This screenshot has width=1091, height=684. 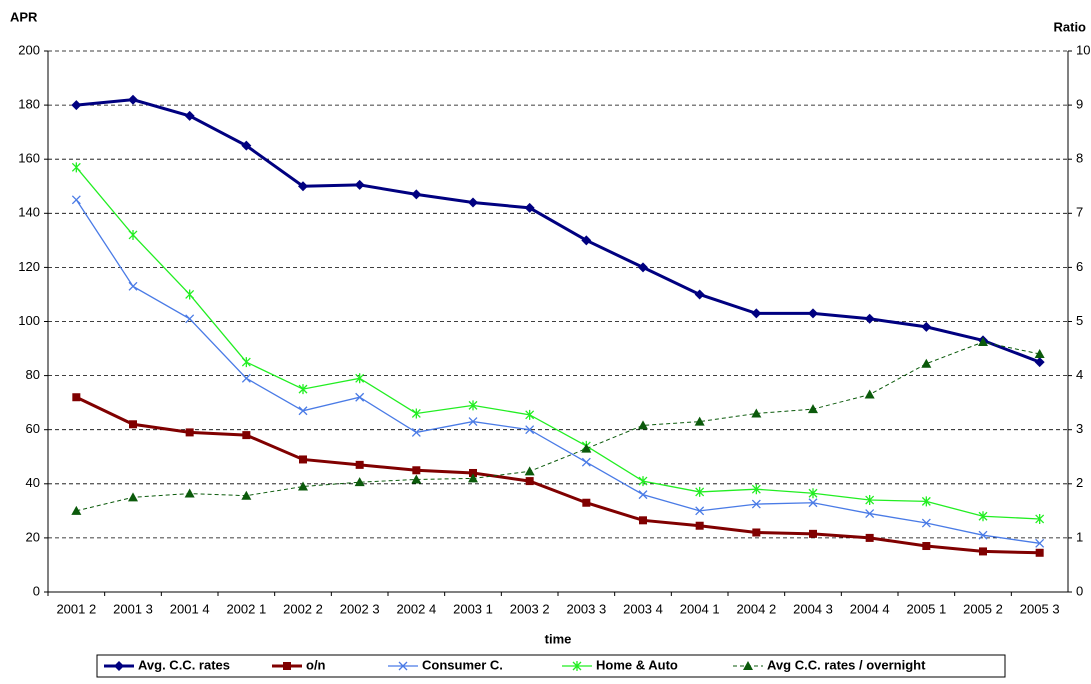 What do you see at coordinates (1083, 49) in the screenshot?
I see `y2-tick-label: 10` at bounding box center [1083, 49].